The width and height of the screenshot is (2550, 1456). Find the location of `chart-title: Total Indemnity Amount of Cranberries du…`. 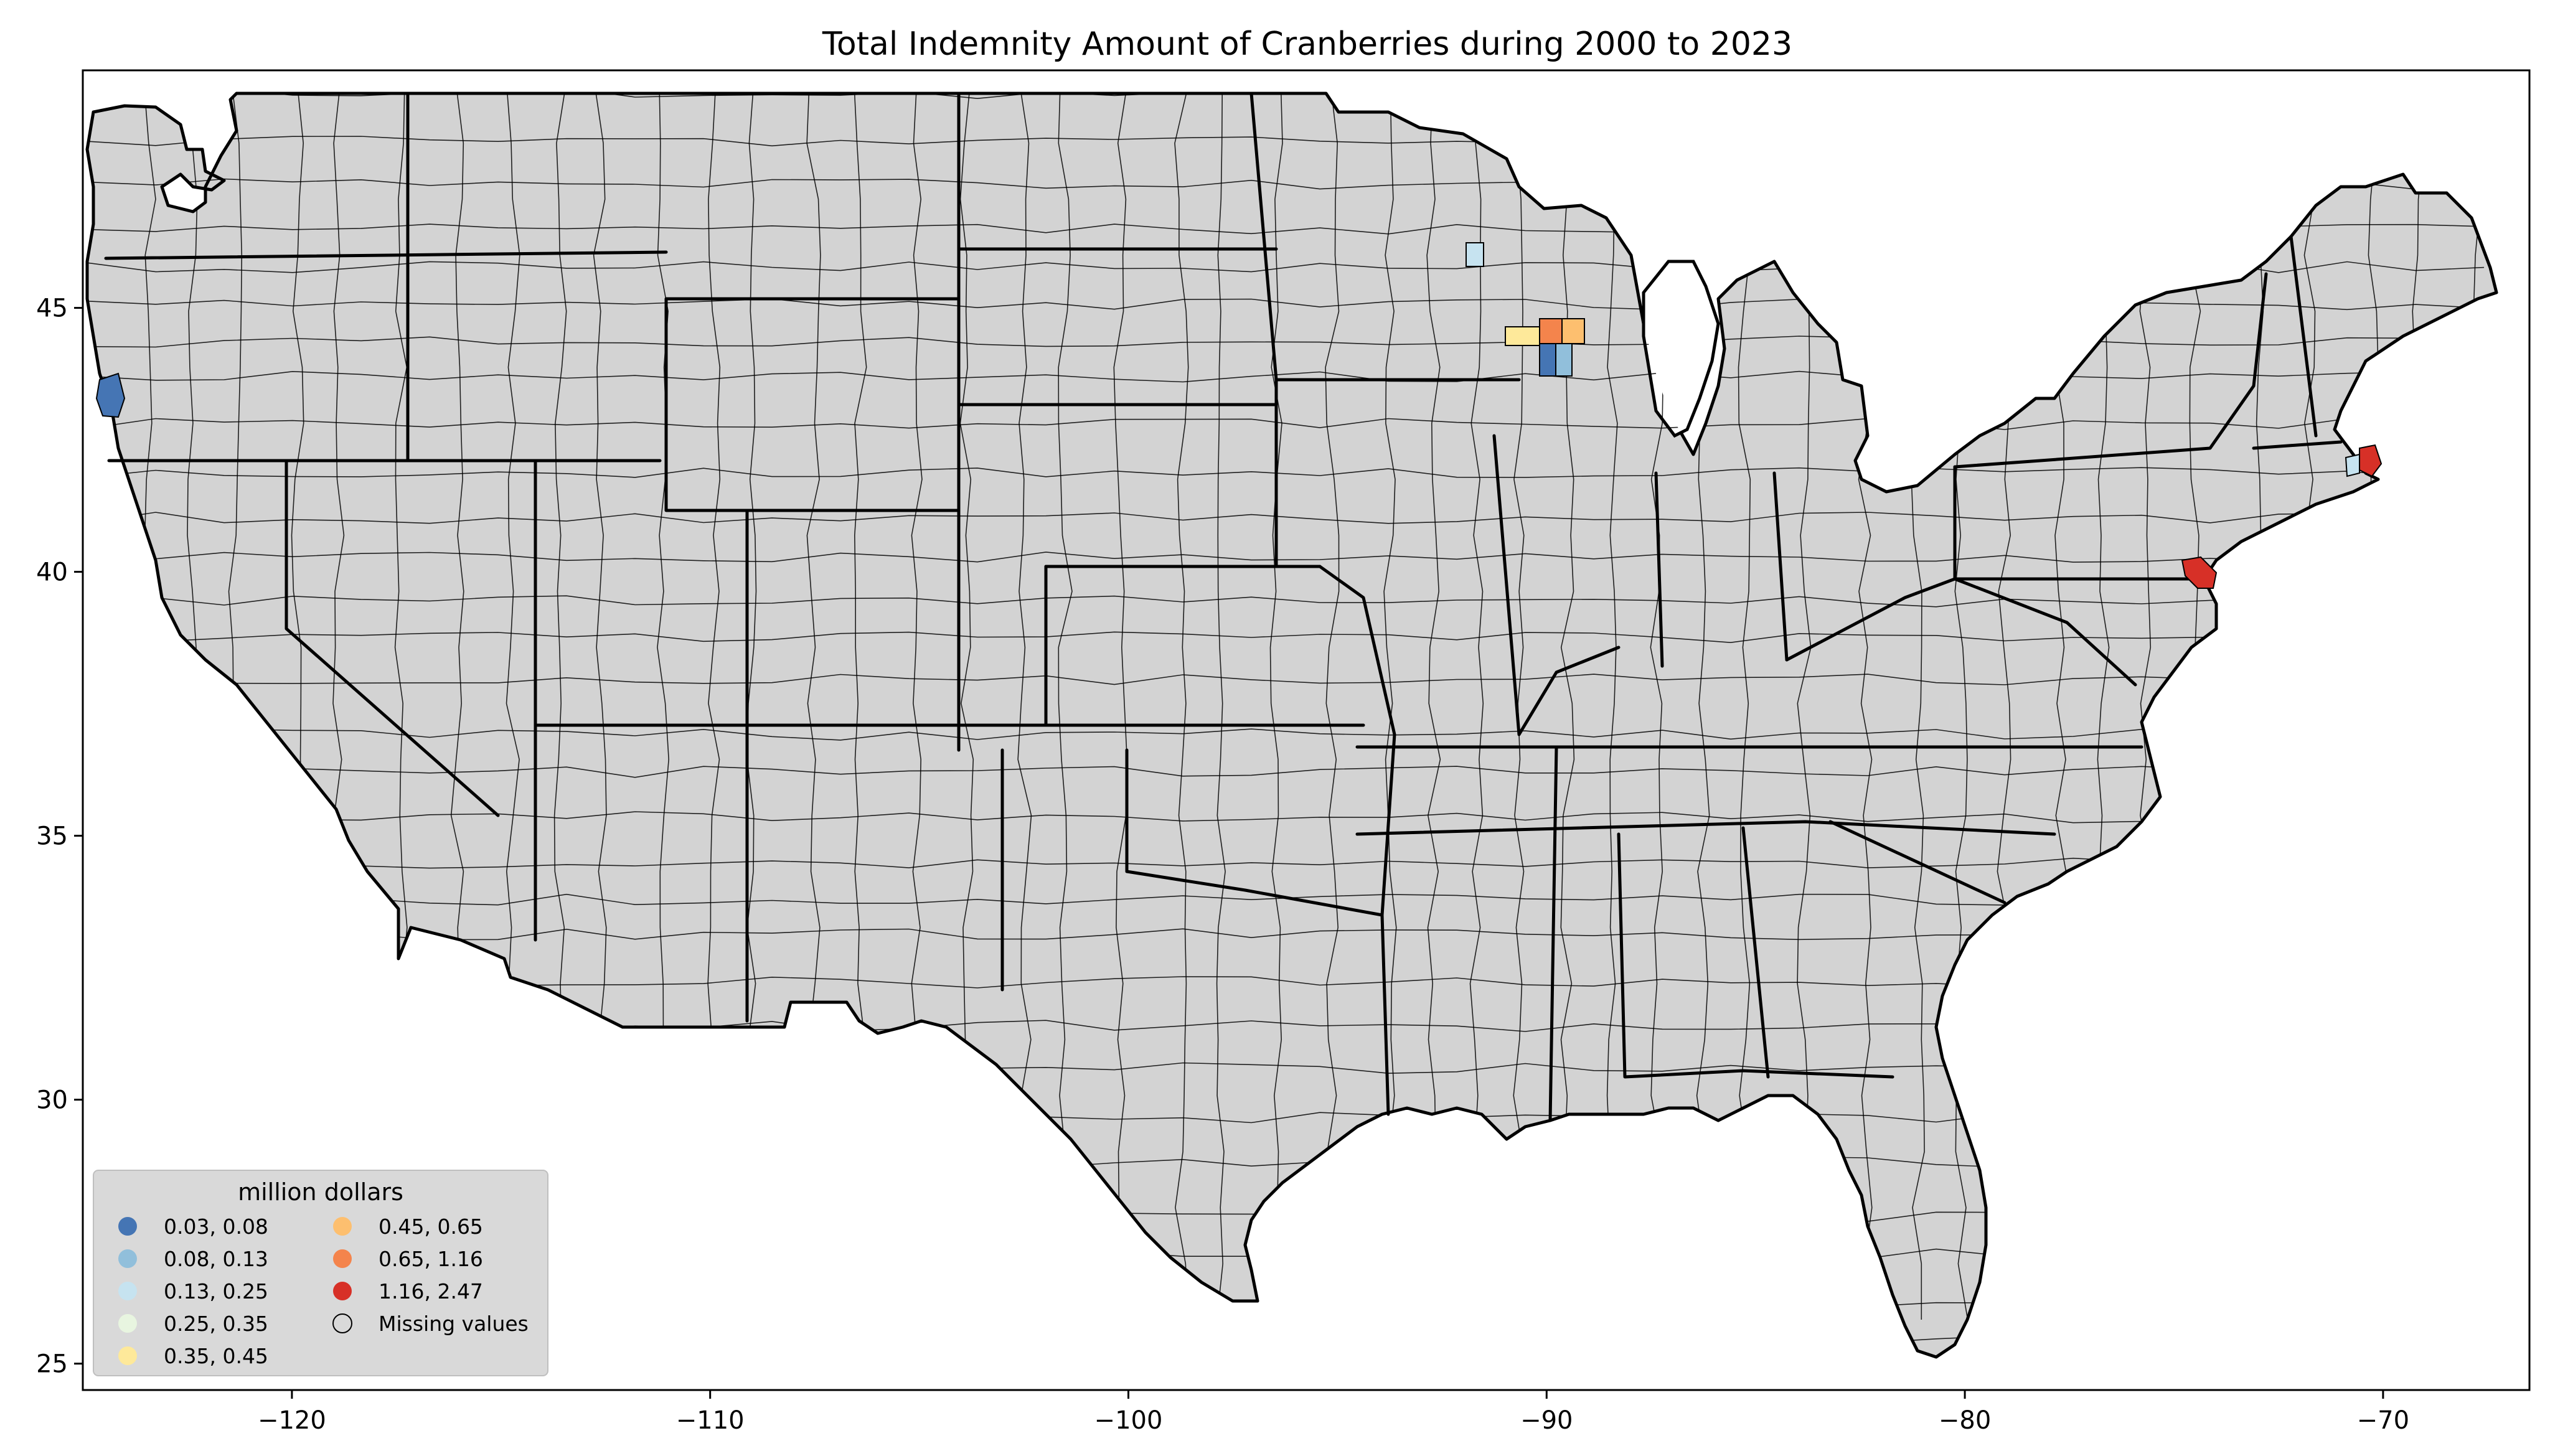

chart-title: Total Indemnity Amount of Cranberries du… is located at coordinates (1307, 44).